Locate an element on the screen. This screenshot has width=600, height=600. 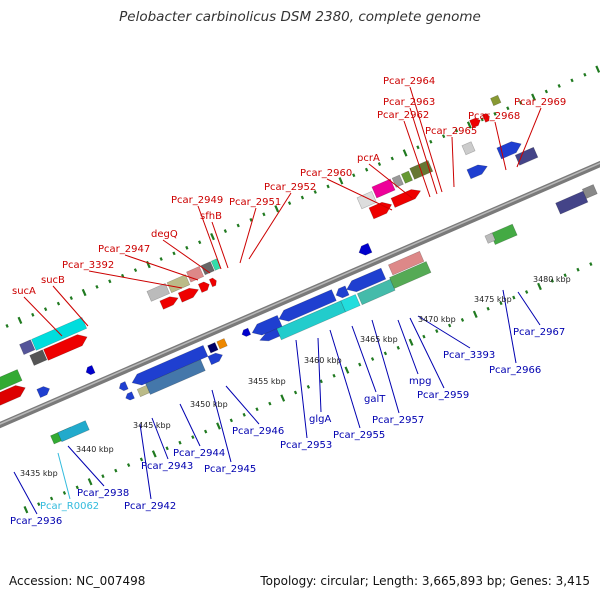
gene-label-upper: Pcar_2969 is located at coordinates (540, 102).